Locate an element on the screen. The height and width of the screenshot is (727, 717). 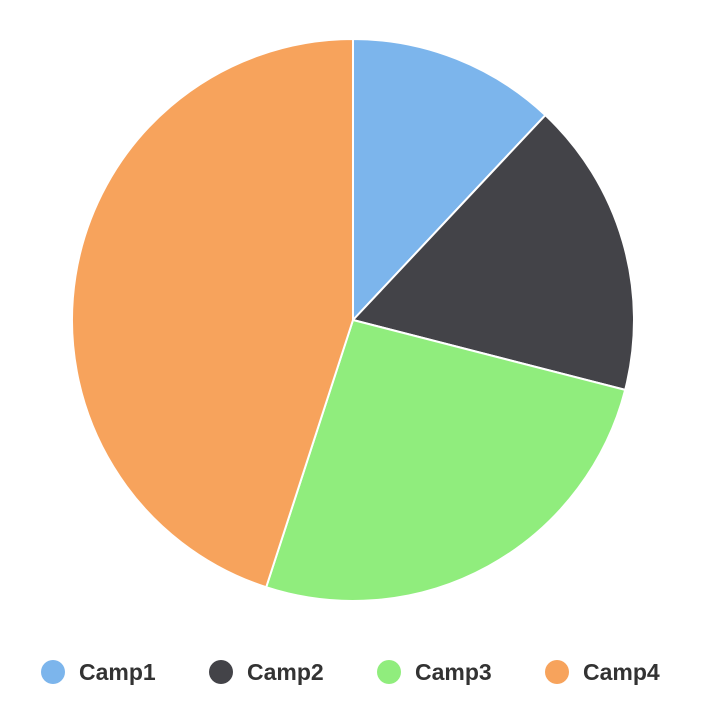
legend-item-camp2: Camp2 is located at coordinates (266, 672).